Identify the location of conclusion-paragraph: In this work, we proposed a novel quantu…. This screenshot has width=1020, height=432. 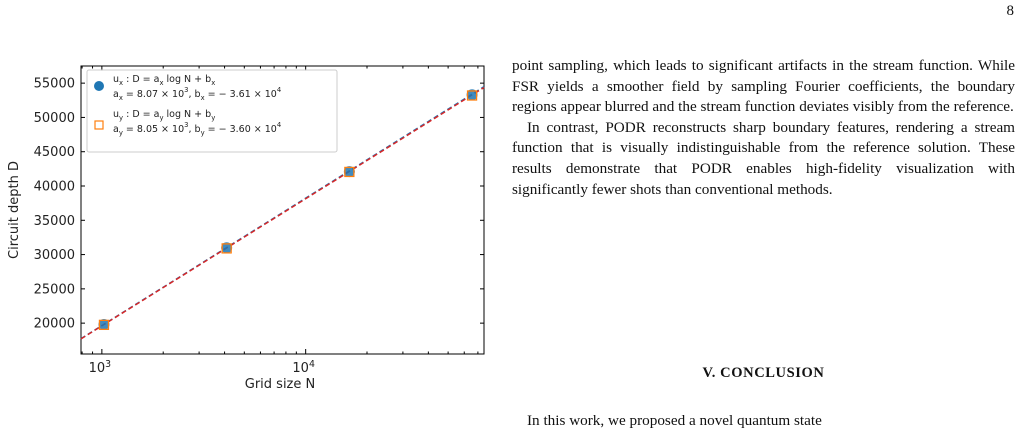
(674, 420).